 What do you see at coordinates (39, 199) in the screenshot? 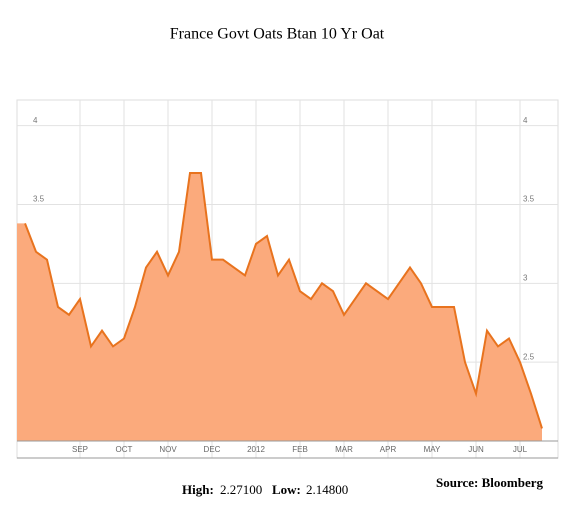
I see `y-tick-label: 3.5` at bounding box center [39, 199].